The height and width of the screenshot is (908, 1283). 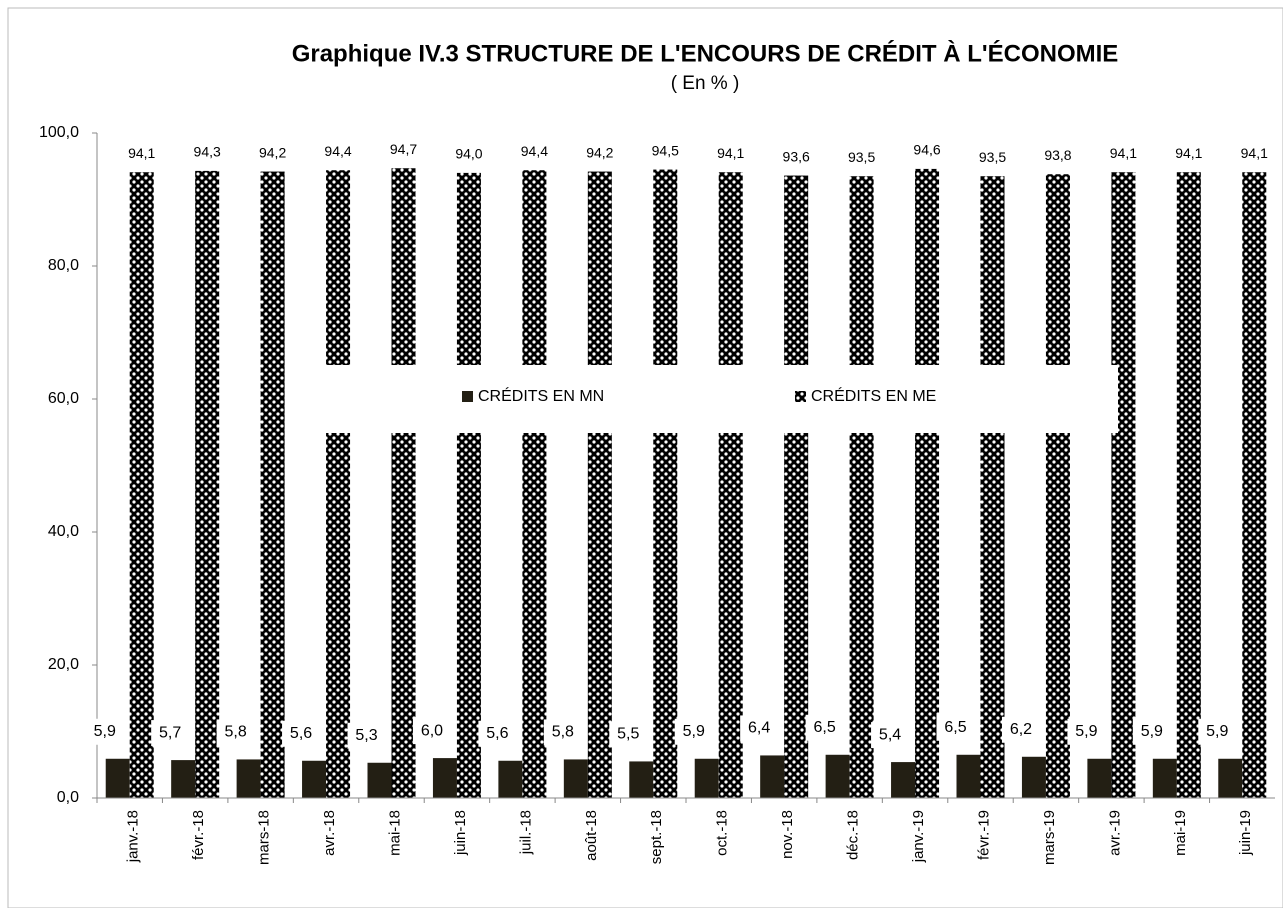 What do you see at coordinates (63, 531) in the screenshot?
I see `y-tick-label: 40,0` at bounding box center [63, 531].